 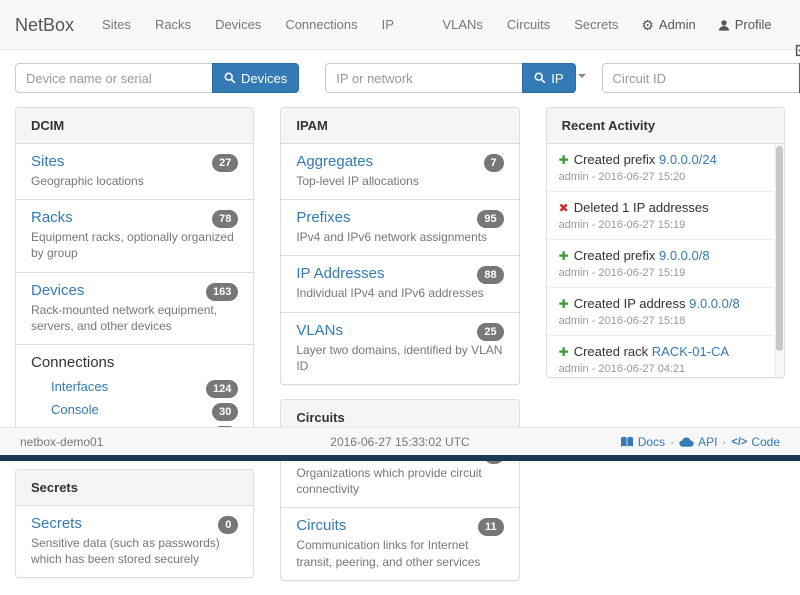 I want to click on menu-secrets: Secrets, so click(x=596, y=39).